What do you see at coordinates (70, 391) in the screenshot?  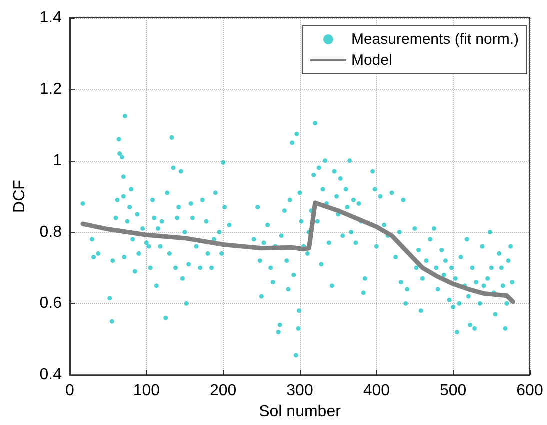 I see `x-tick-label: 0` at bounding box center [70, 391].